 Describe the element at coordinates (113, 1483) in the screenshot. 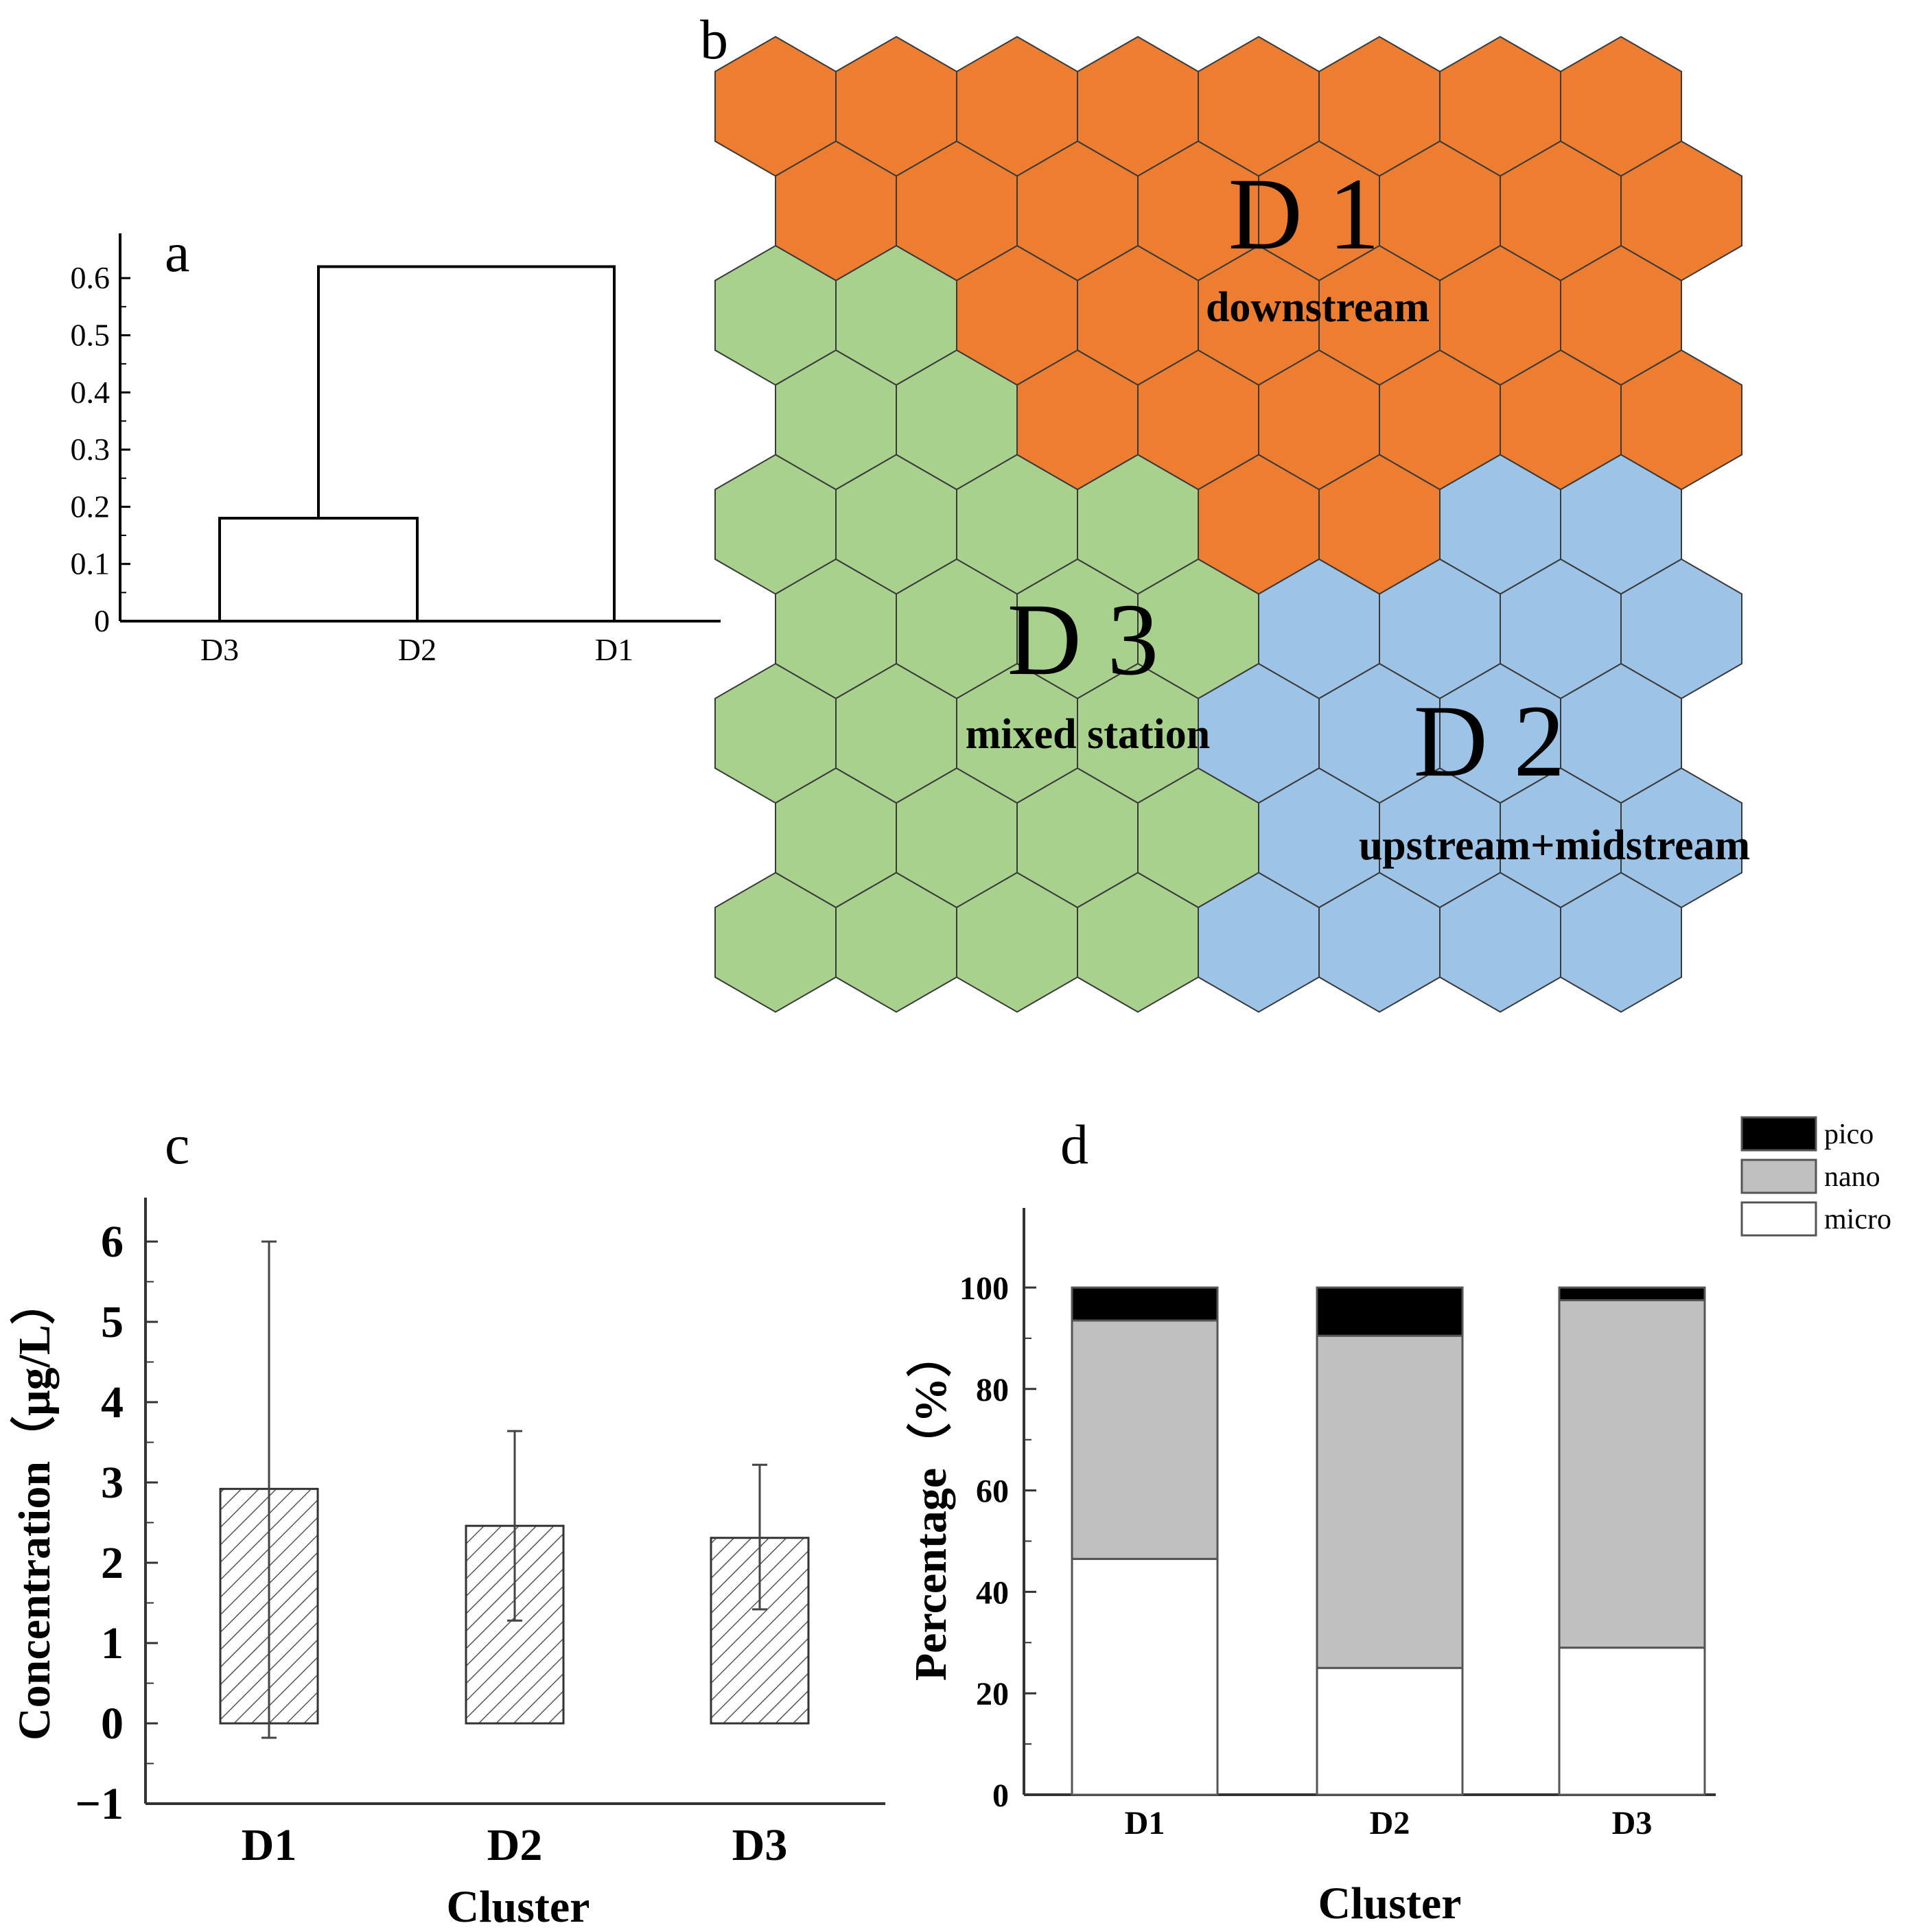

I see `bar-c-ytick-label: 3` at that location.